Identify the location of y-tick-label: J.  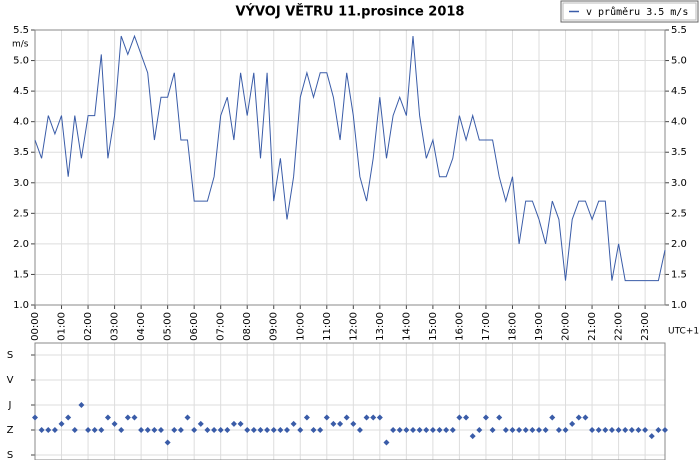
(10, 405).